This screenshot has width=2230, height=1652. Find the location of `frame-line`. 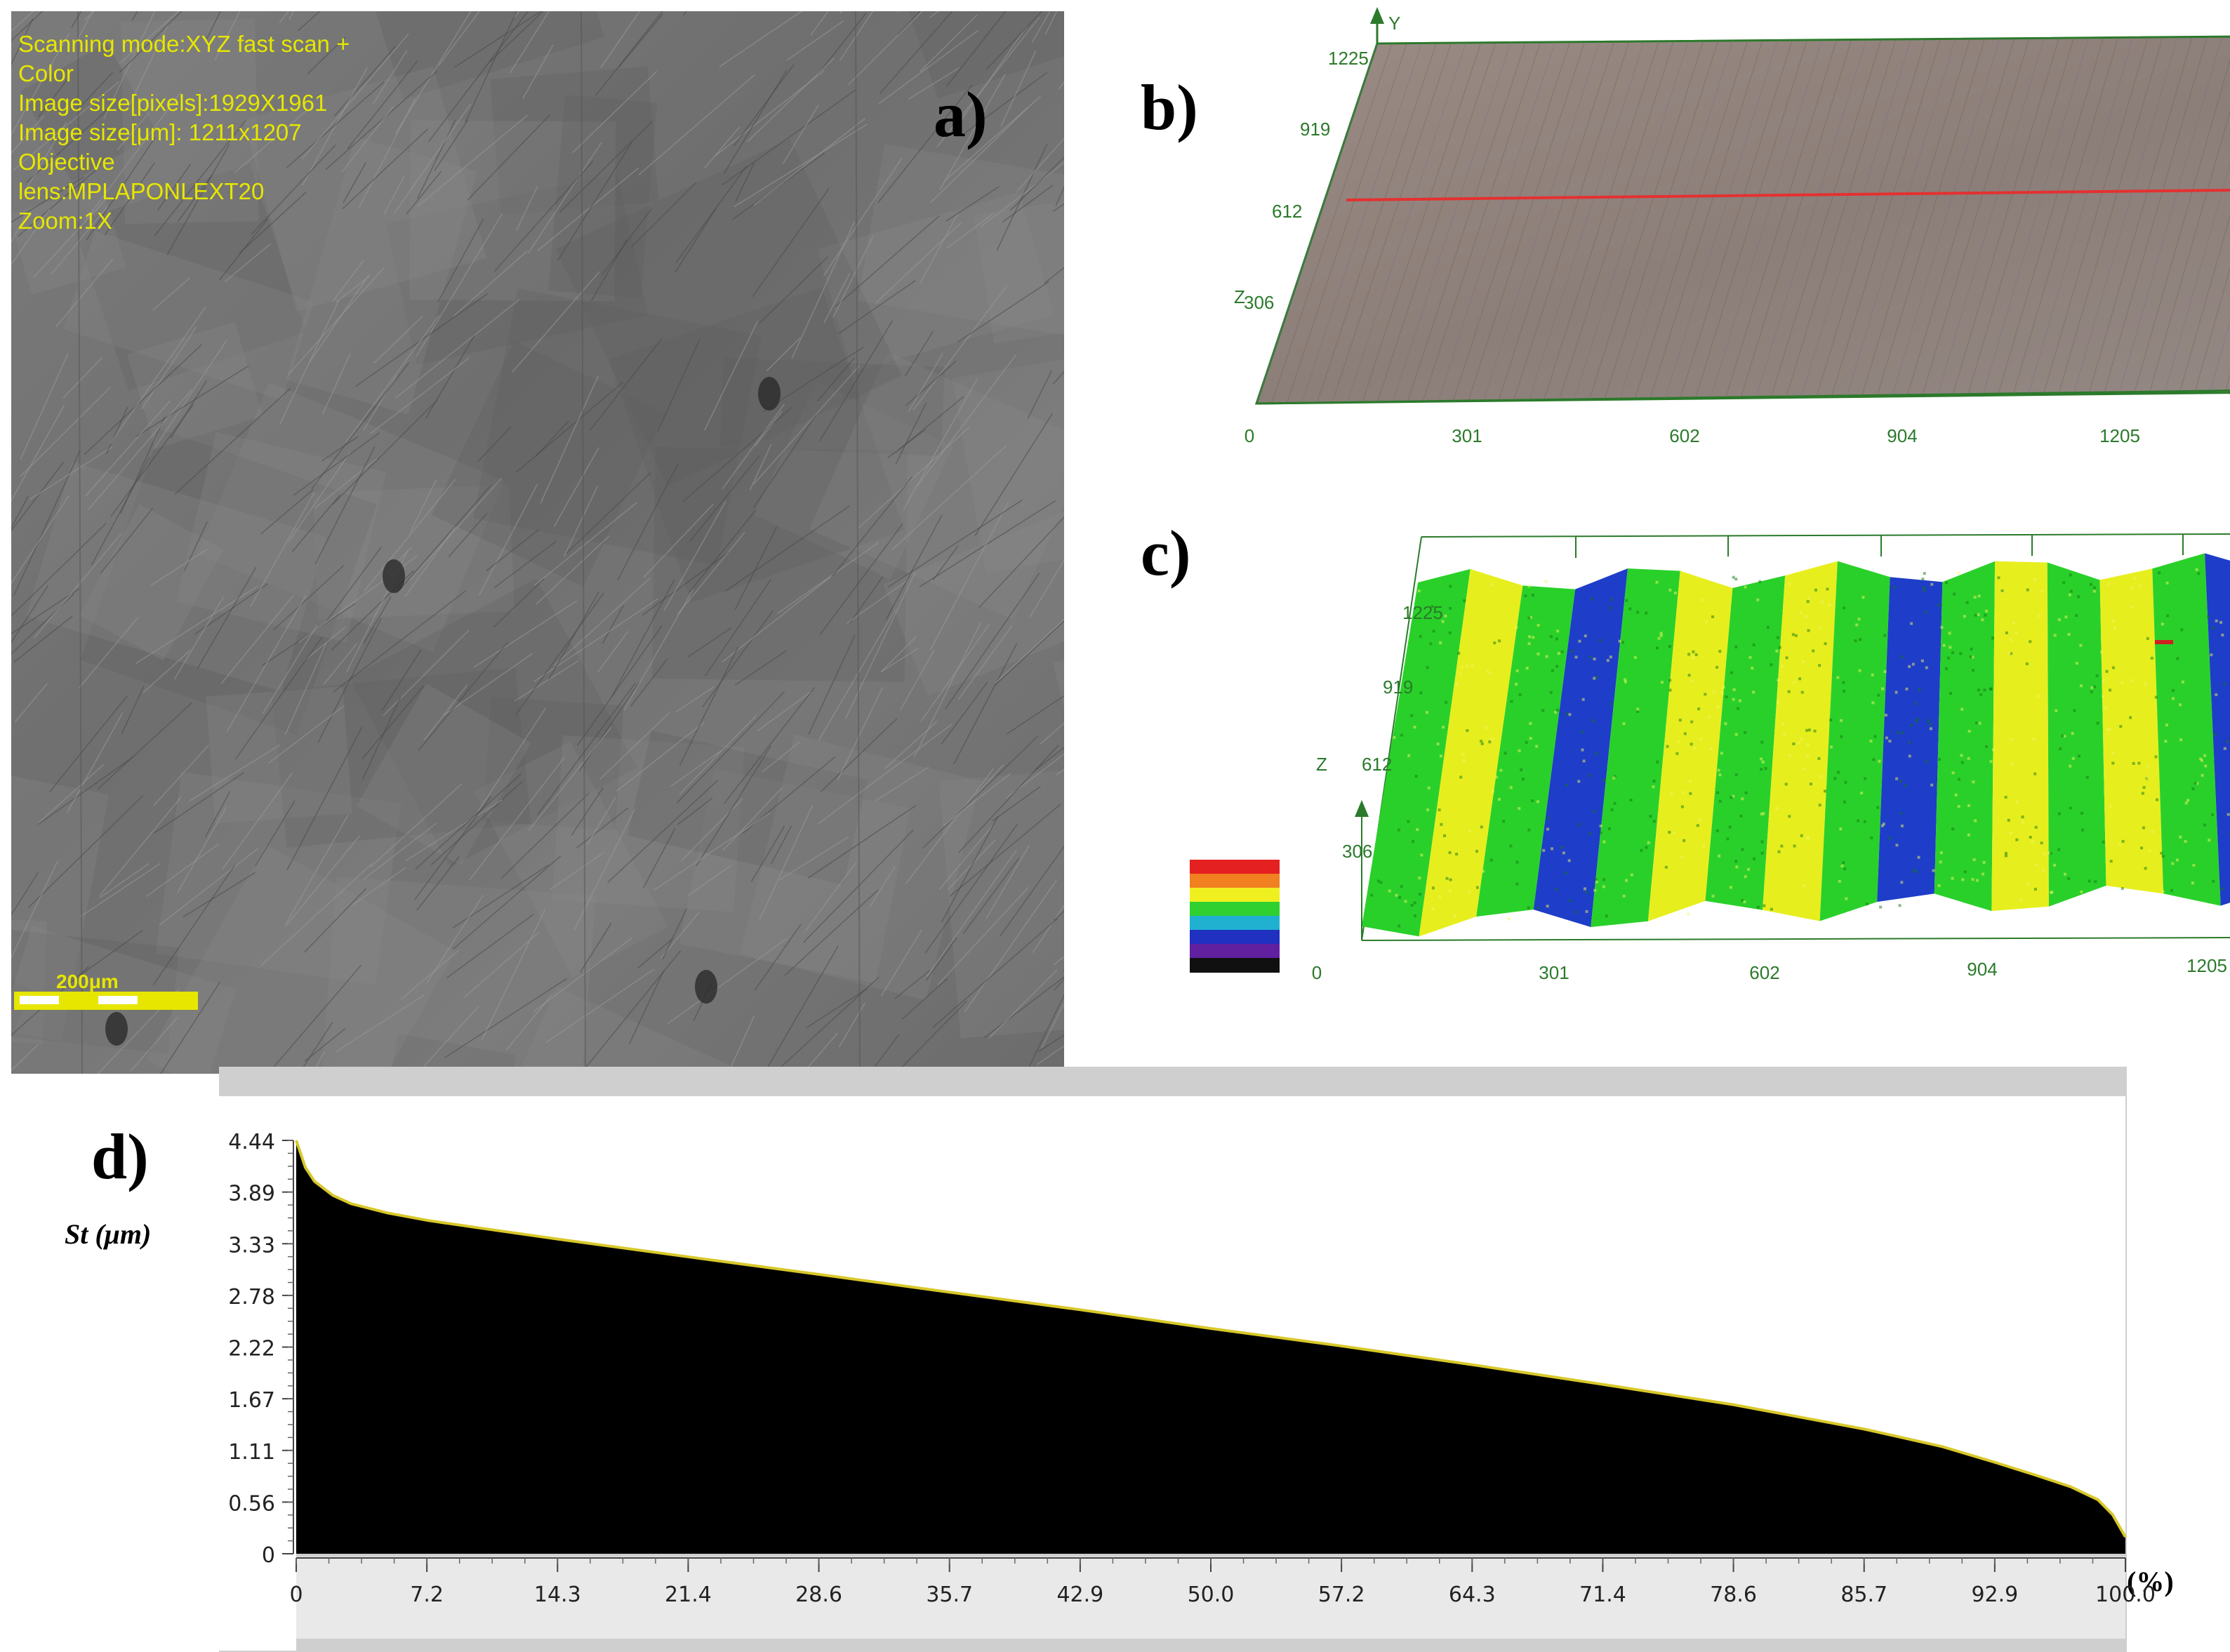

frame-line is located at coordinates (1825, 535).